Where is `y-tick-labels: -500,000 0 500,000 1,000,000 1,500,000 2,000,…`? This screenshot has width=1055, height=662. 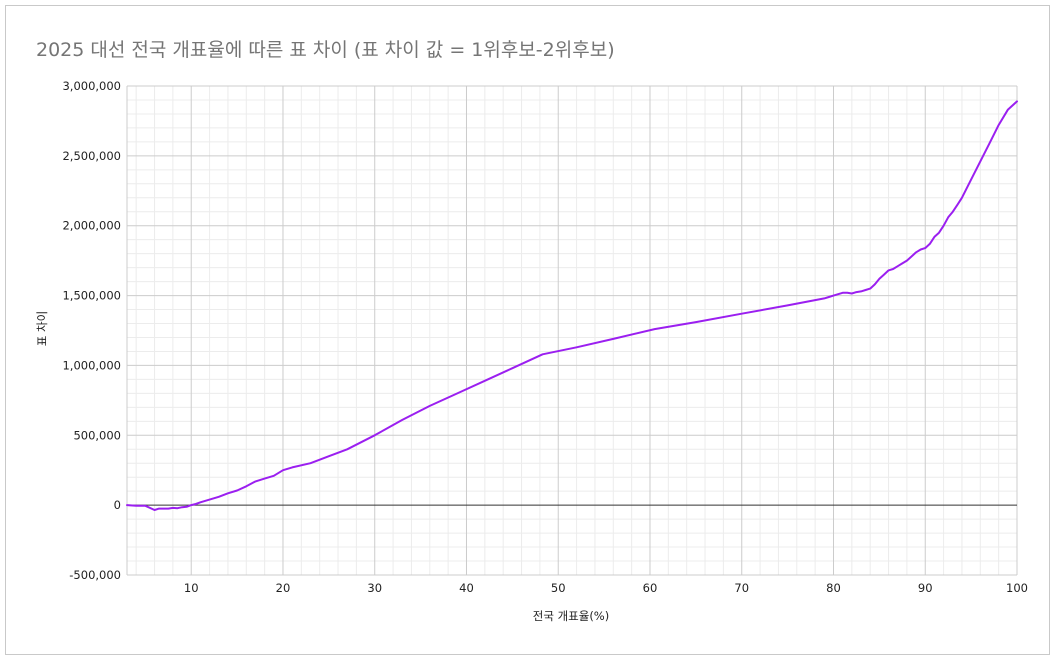 y-tick-labels: -500,000 0 500,000 1,000,000 1,500,000 2,000,… is located at coordinates (91, 330).